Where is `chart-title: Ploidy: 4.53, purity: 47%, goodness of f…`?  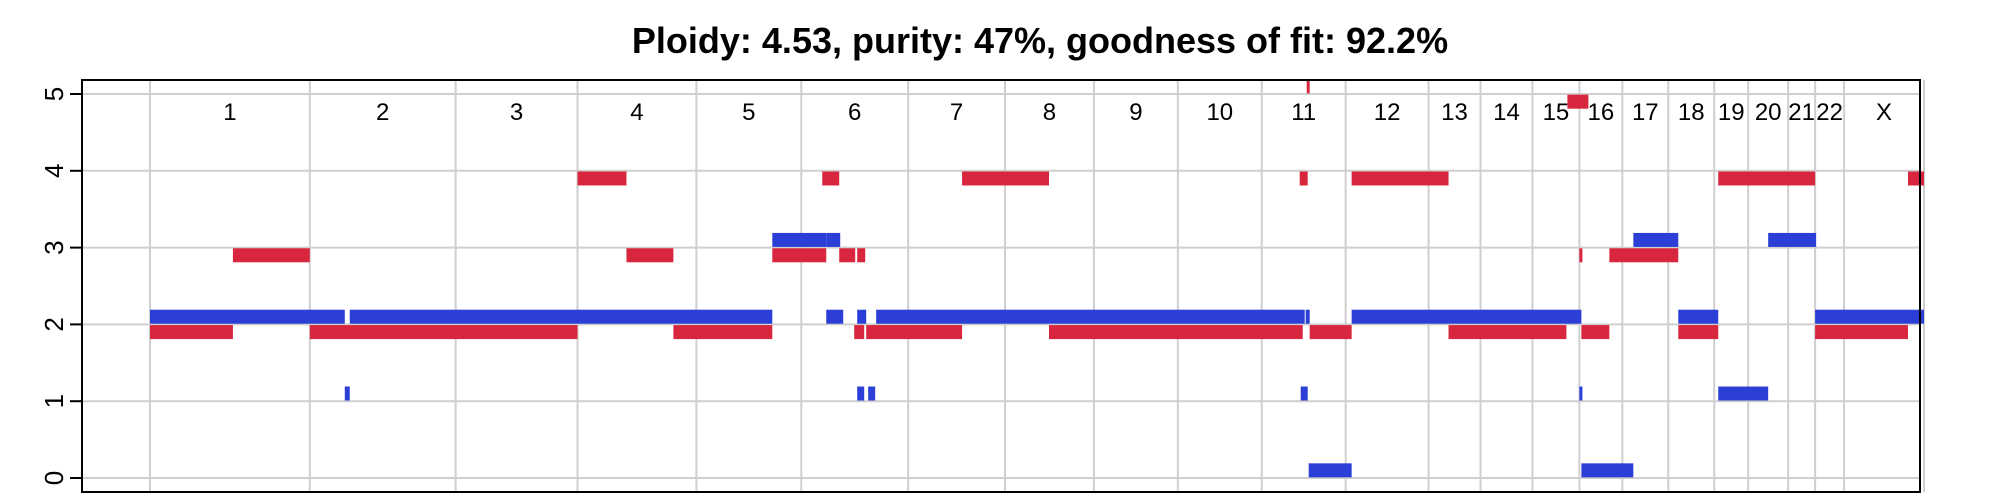 chart-title: Ploidy: 4.53, purity: 47%, goodness of f… is located at coordinates (1040, 40).